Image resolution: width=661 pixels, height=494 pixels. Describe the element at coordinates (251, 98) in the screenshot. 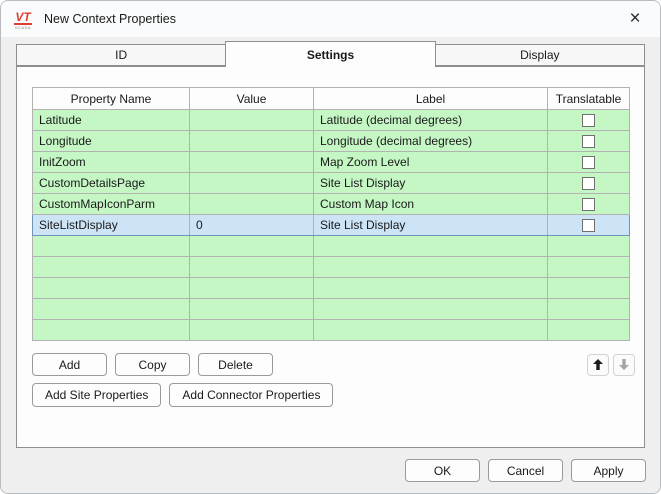

I see `column-header-value: Value` at that location.